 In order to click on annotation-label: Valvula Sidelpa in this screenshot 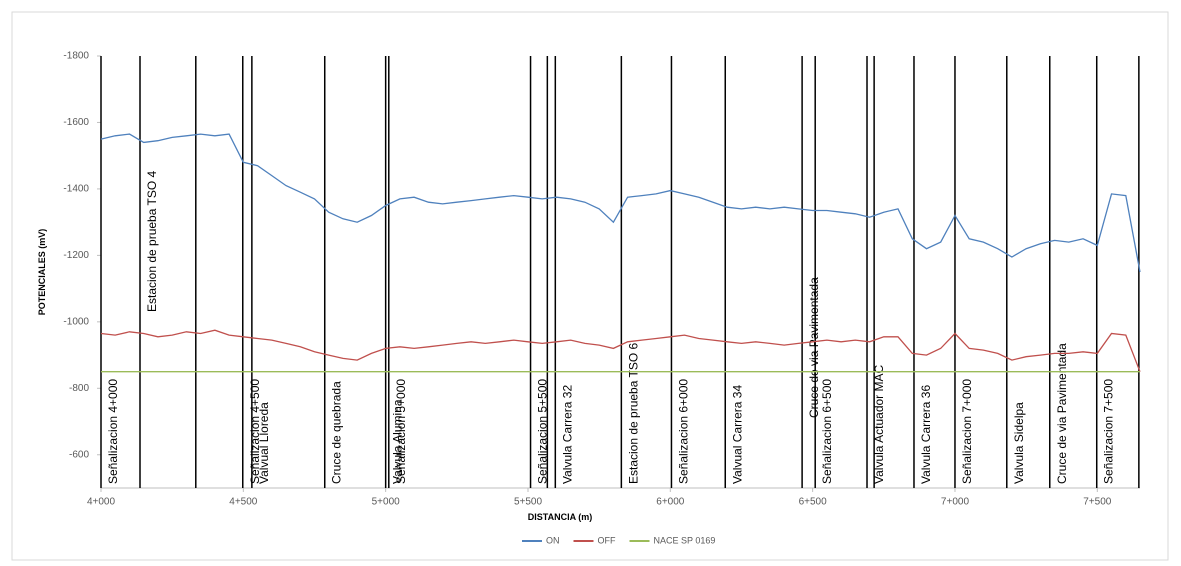, I will do `click(1019, 443)`.